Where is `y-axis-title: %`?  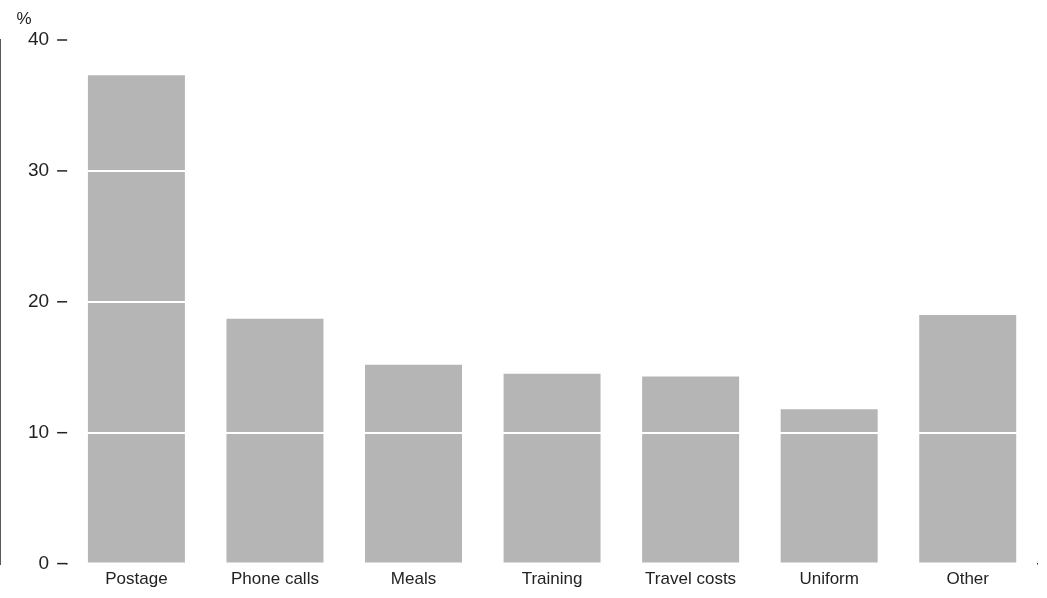 y-axis-title: % is located at coordinates (24, 19).